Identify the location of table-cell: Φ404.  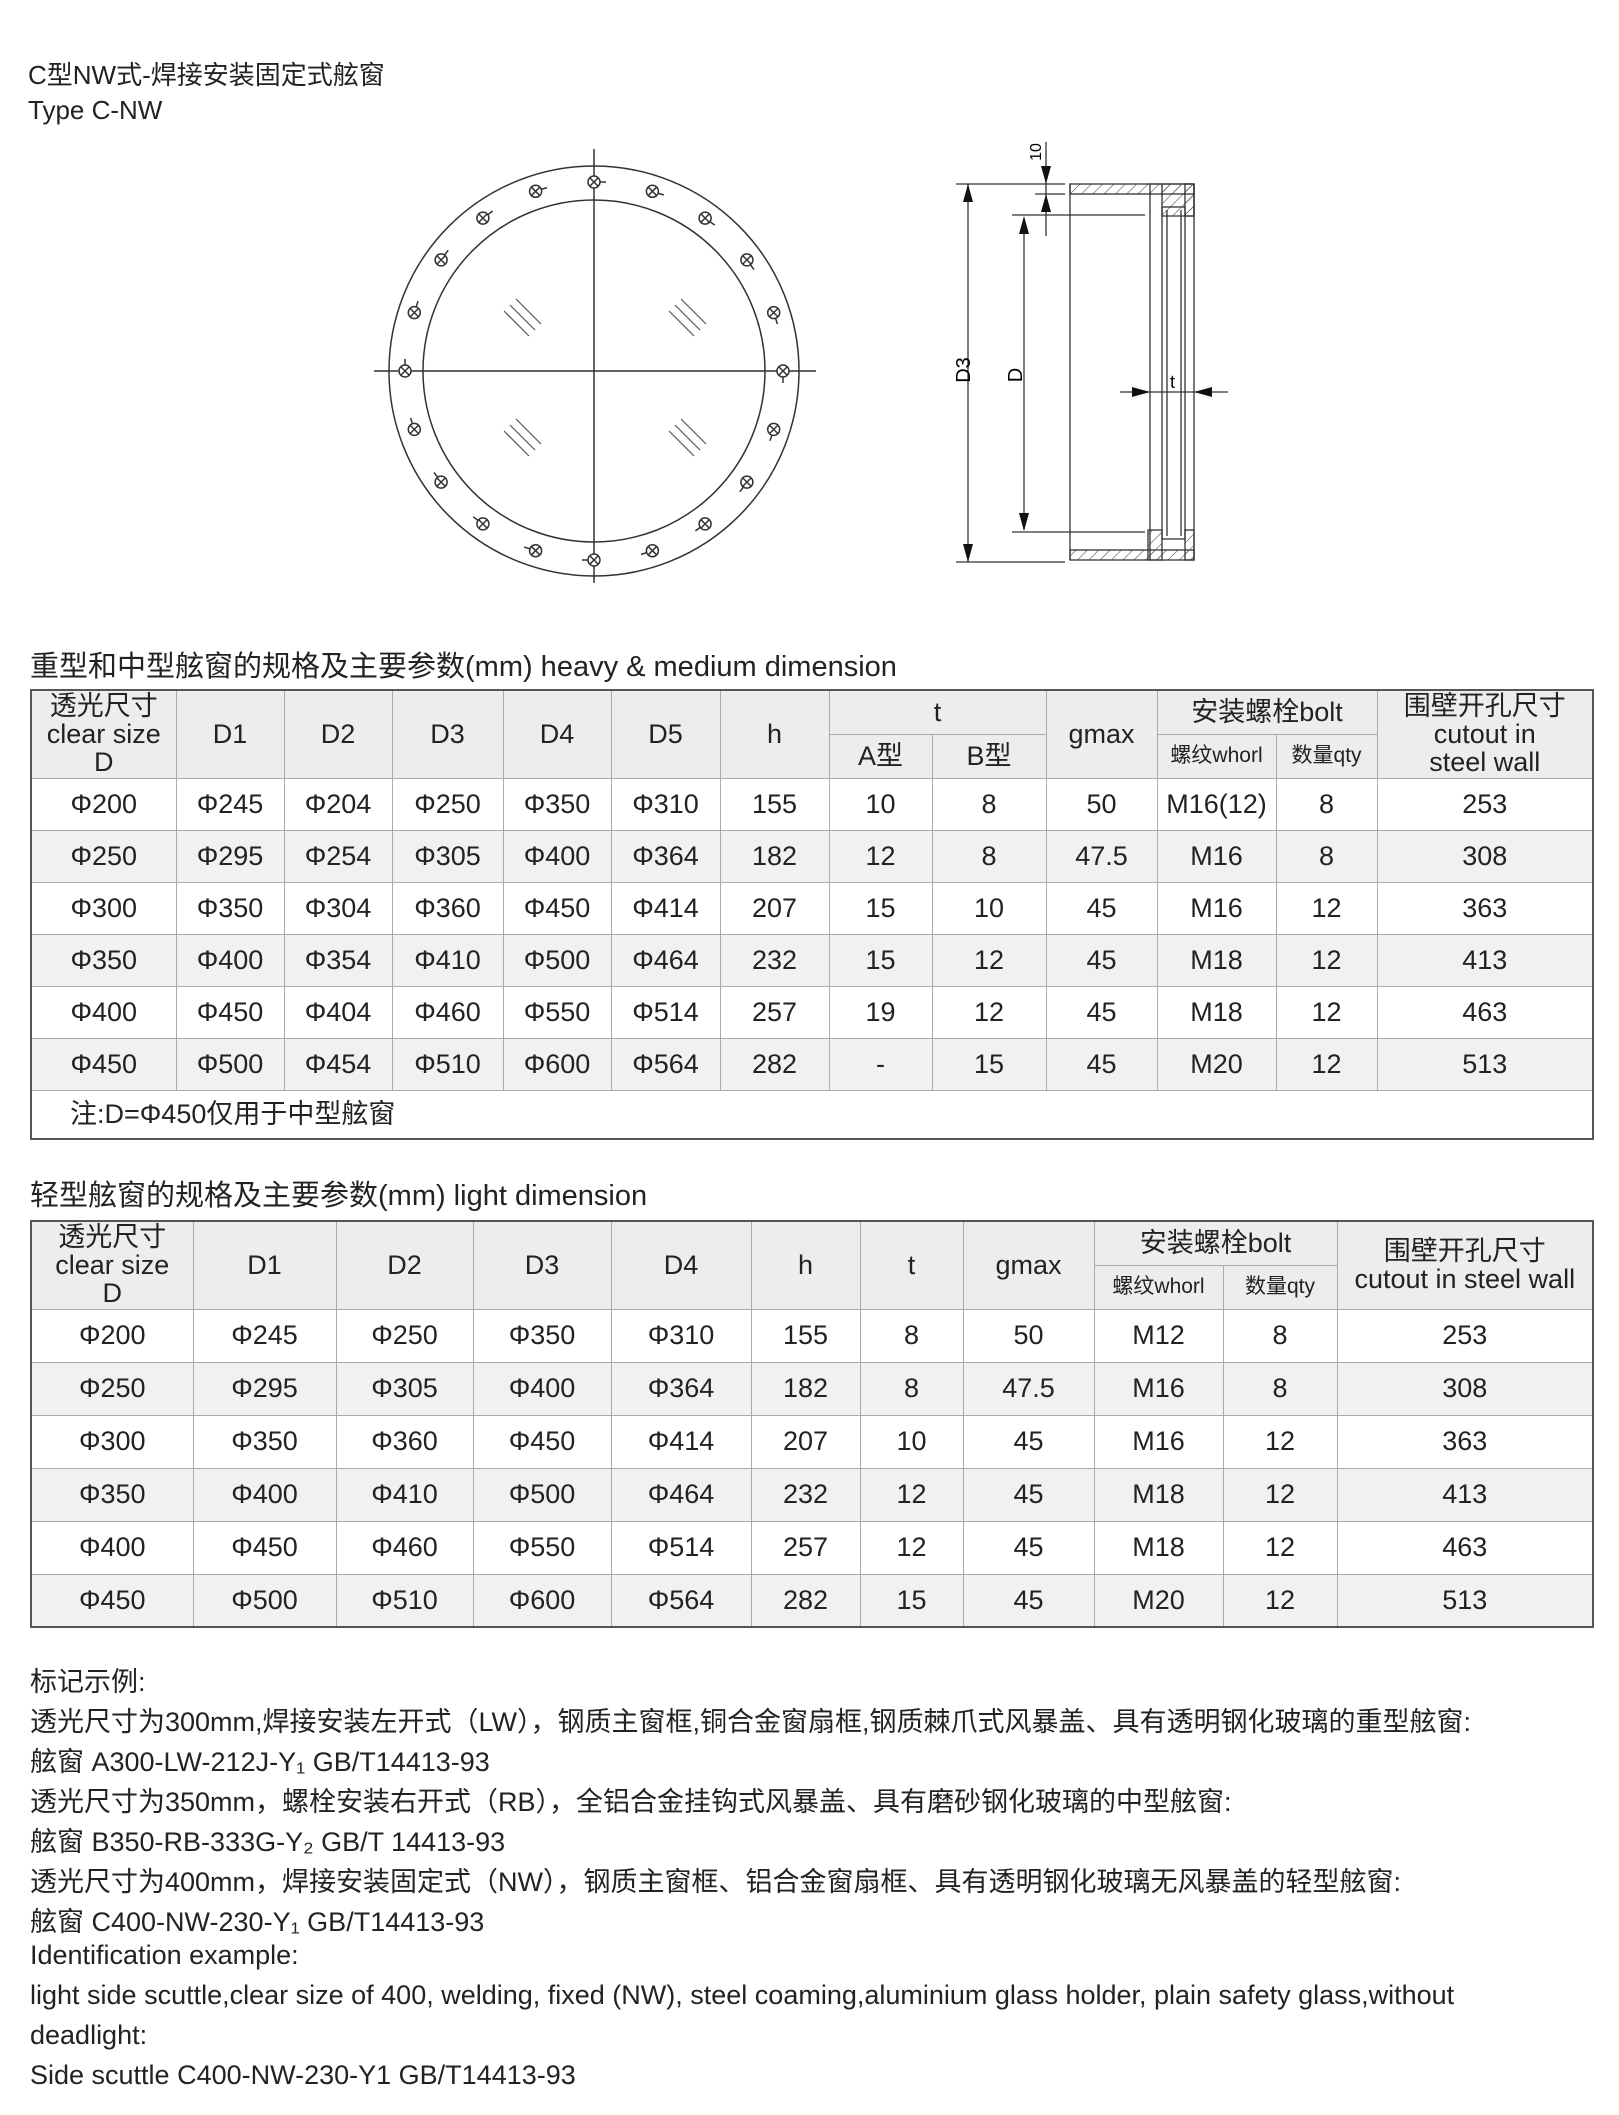
(338, 1012).